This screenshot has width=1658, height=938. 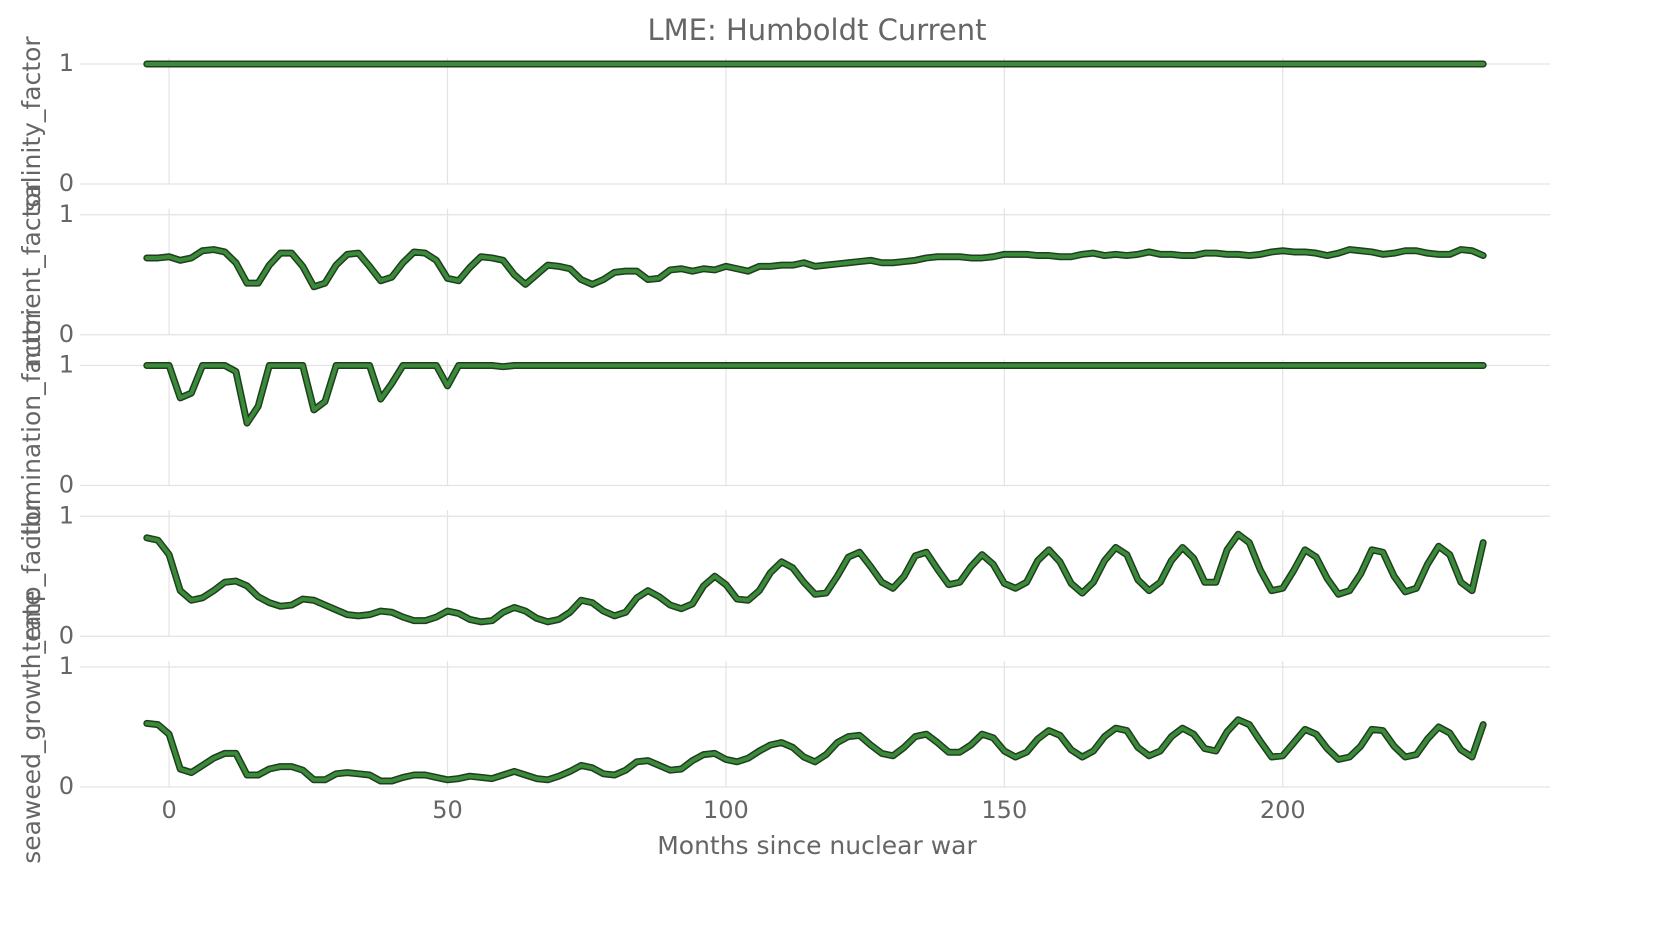 I want to click on x-tick-label: 50, so click(x=447, y=810).